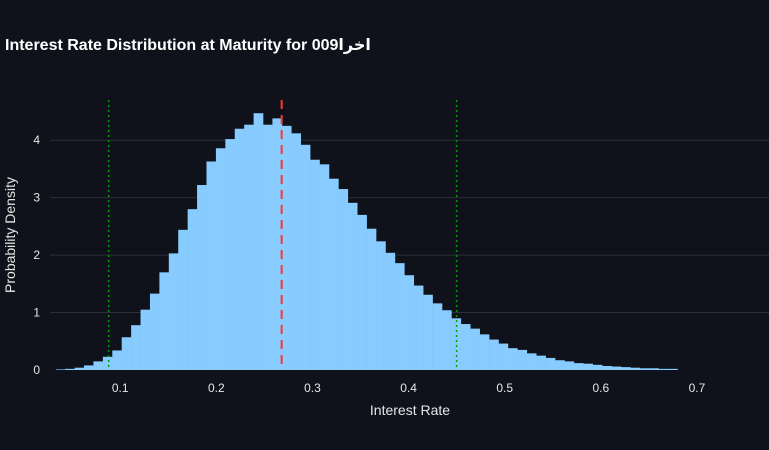 The width and height of the screenshot is (769, 450). What do you see at coordinates (36, 140) in the screenshot?
I see `y-tick-label: 4` at bounding box center [36, 140].